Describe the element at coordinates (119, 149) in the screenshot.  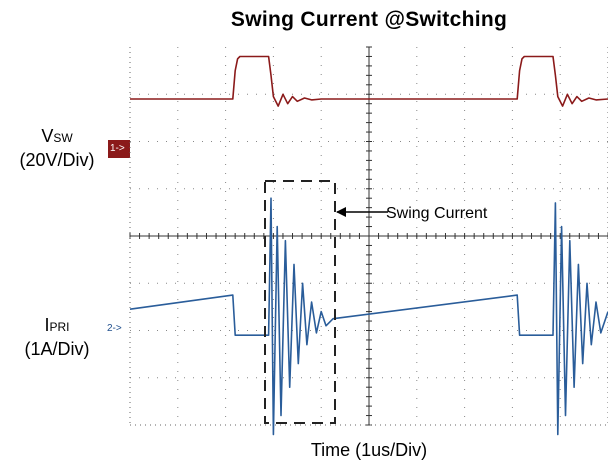
I see `ch1-marker: 1->` at that location.